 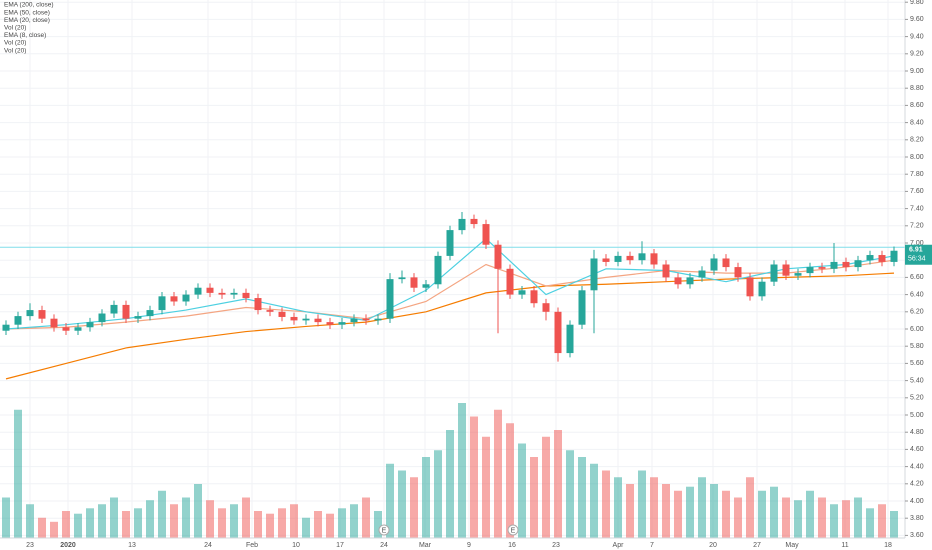 What do you see at coordinates (30, 545) in the screenshot?
I see `x-tick-label: 23` at bounding box center [30, 545].